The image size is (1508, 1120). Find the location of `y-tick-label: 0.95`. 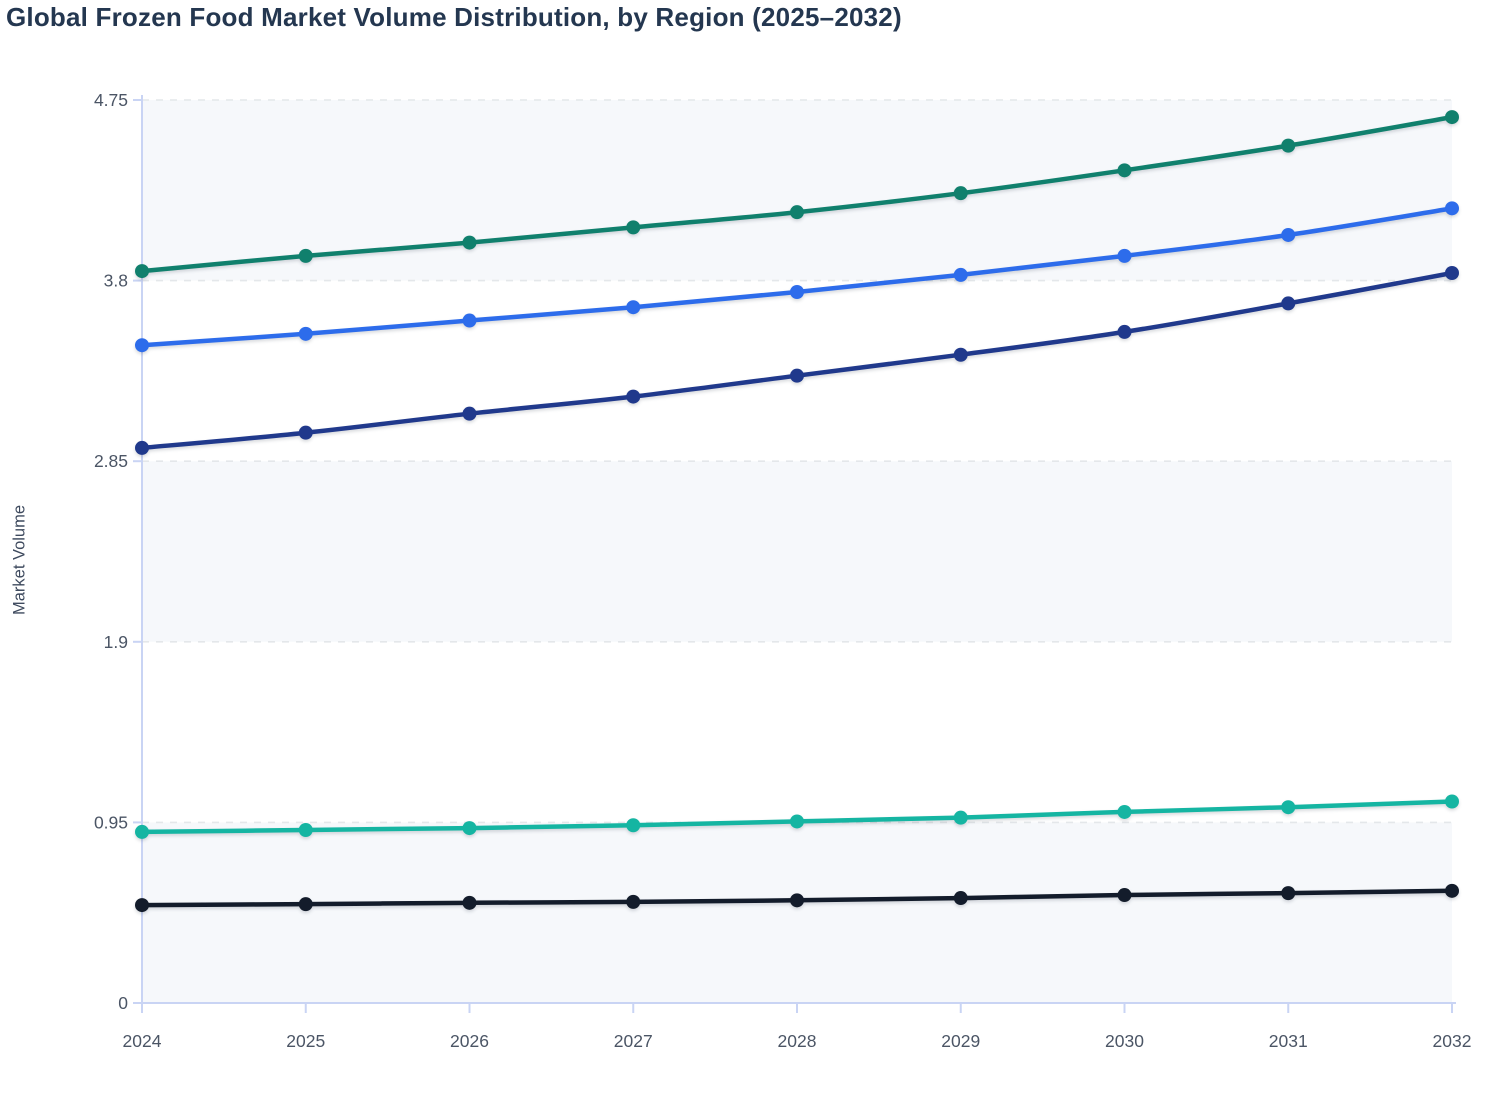

y-tick-label: 0.95 is located at coordinates (111, 822).